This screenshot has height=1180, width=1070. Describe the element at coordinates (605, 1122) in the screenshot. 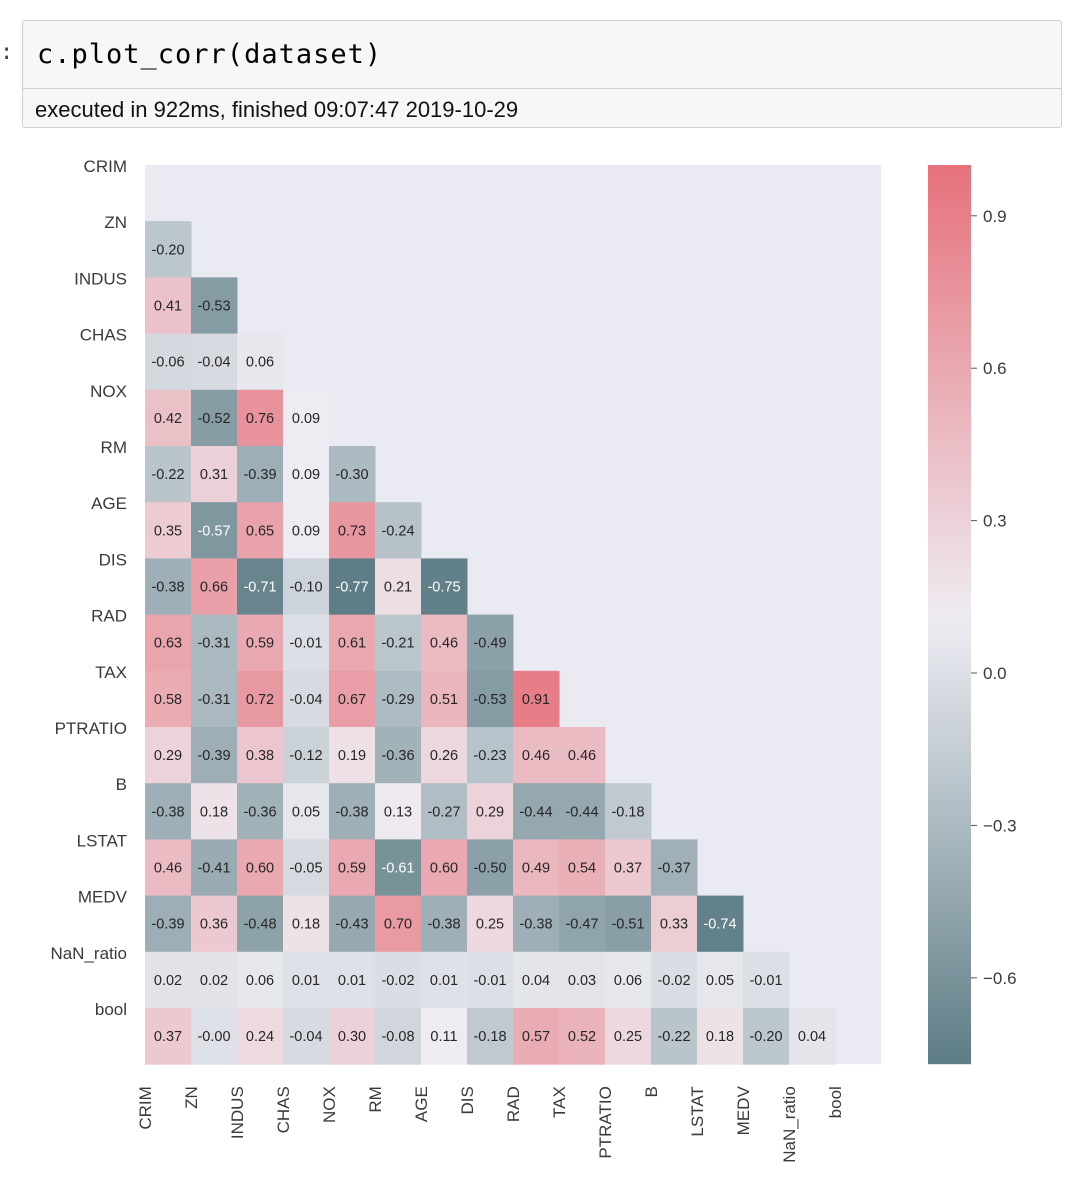

I see `x-tick-label: PTRATIO` at that location.